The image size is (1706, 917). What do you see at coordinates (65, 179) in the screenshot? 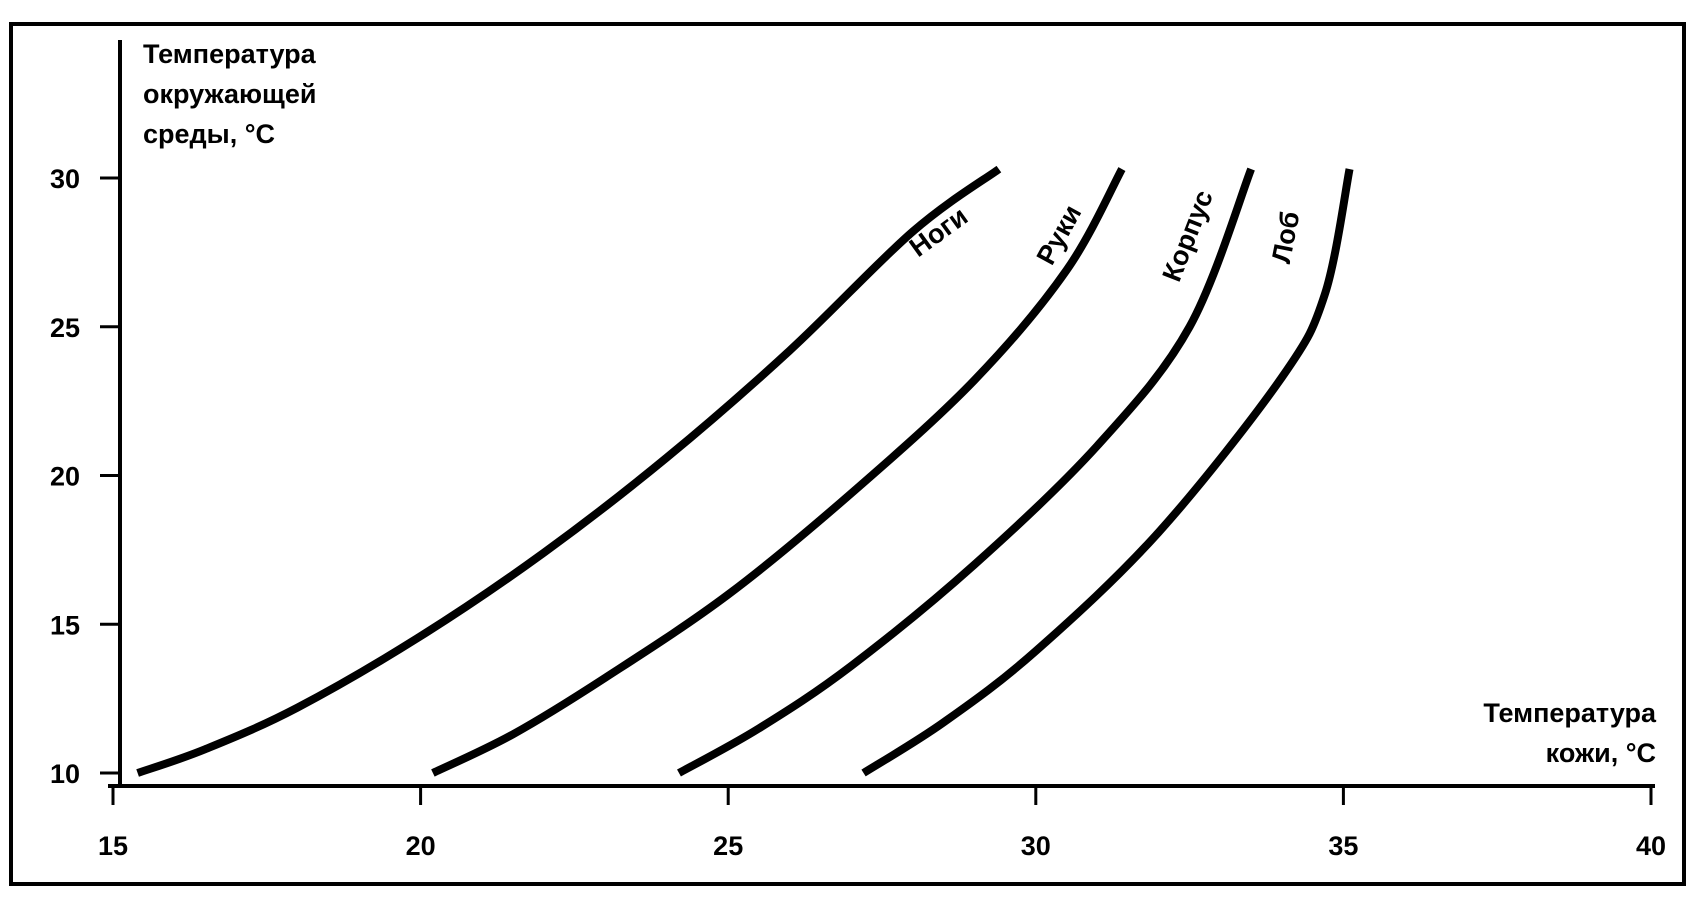
I see `y-tick-label: 30` at bounding box center [65, 179].